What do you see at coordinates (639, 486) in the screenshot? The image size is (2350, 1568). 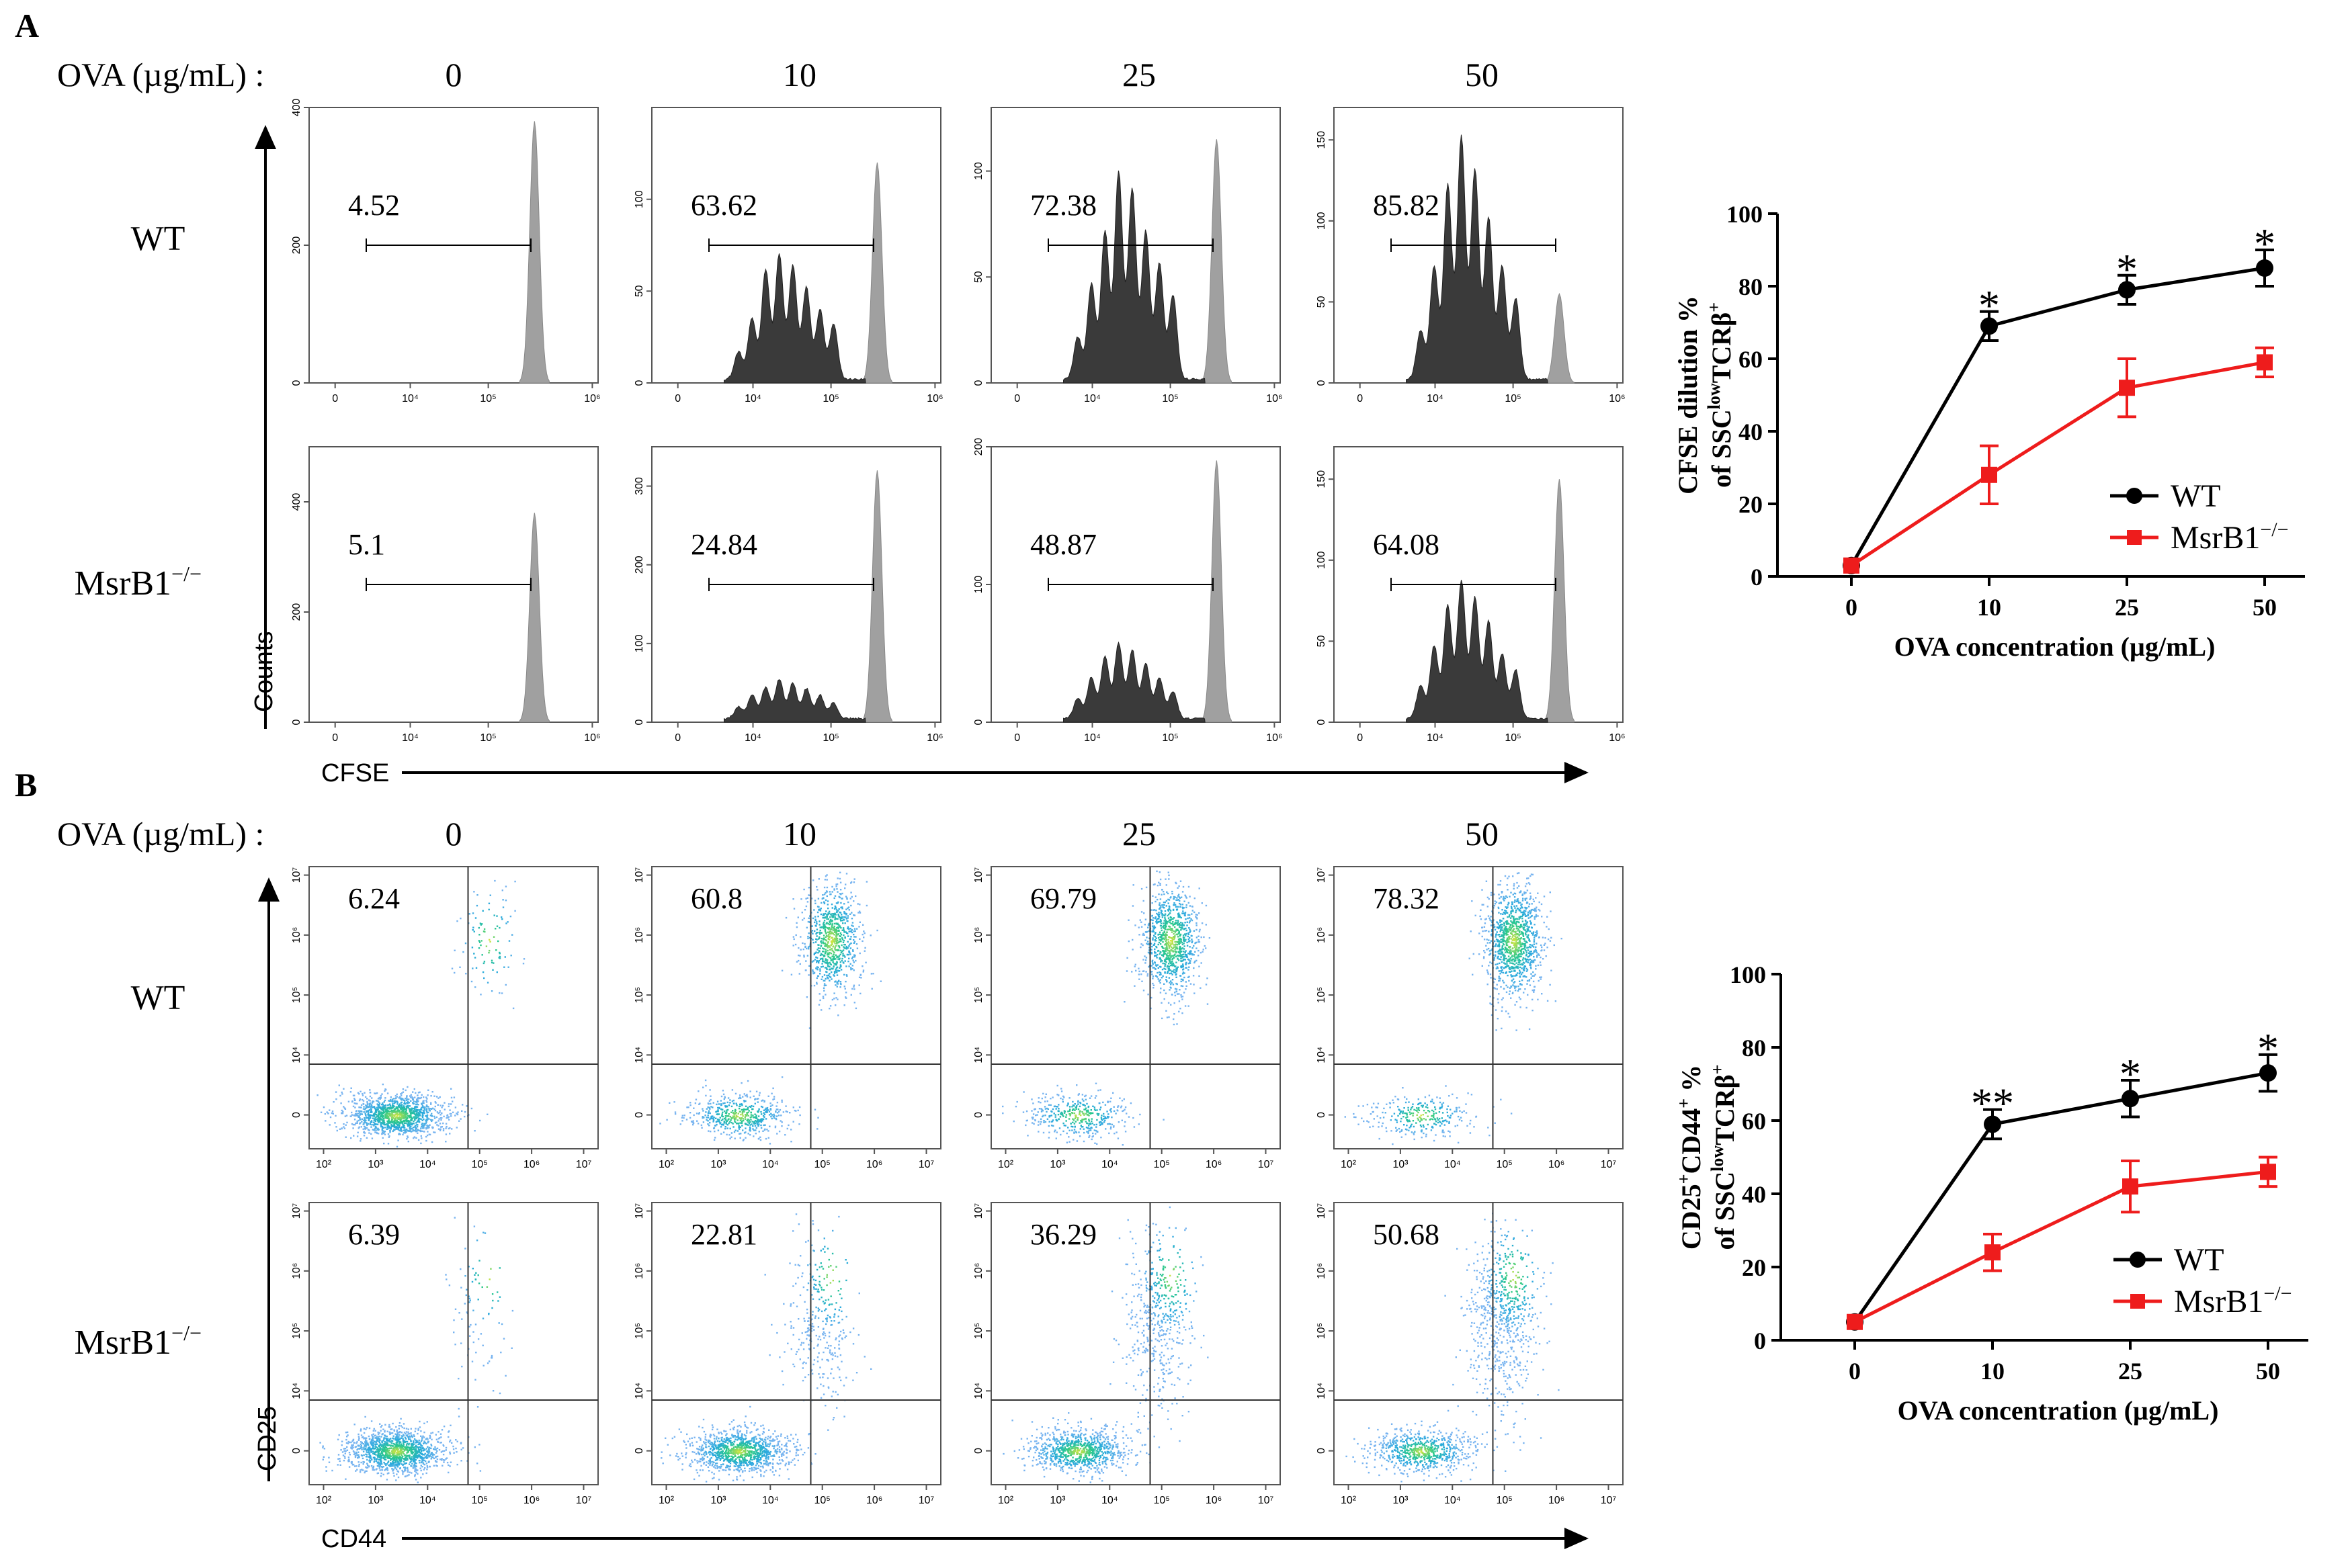 I see `y-tick-label: 300` at bounding box center [639, 486].